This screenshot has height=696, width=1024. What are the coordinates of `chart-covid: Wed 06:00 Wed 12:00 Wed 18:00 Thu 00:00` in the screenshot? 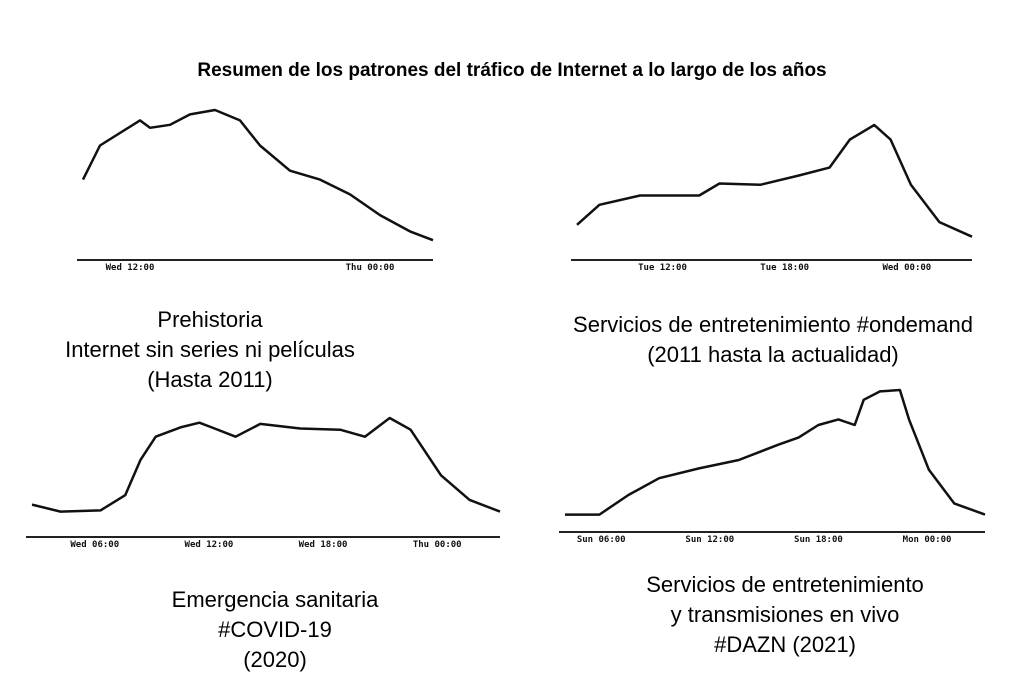 It's located at (263, 483).